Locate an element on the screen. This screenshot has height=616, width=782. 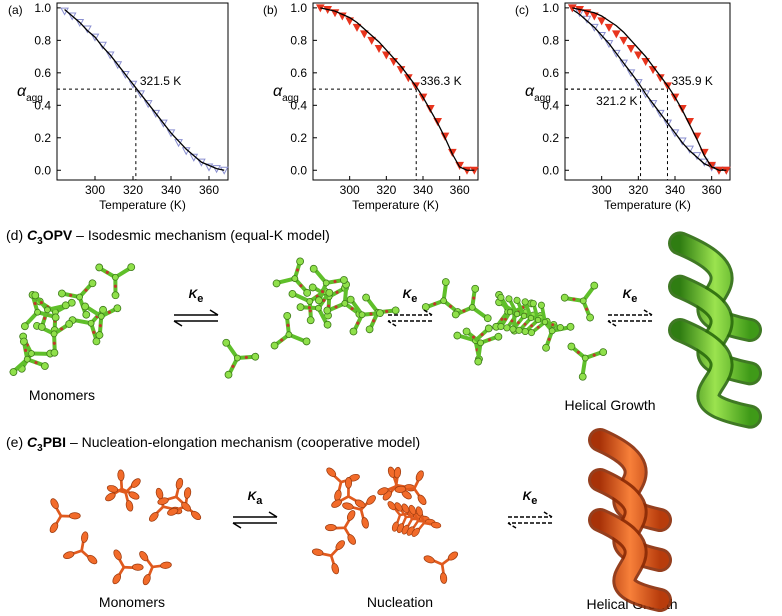
y-tick-label: 0.8 is located at coordinates (42, 40).